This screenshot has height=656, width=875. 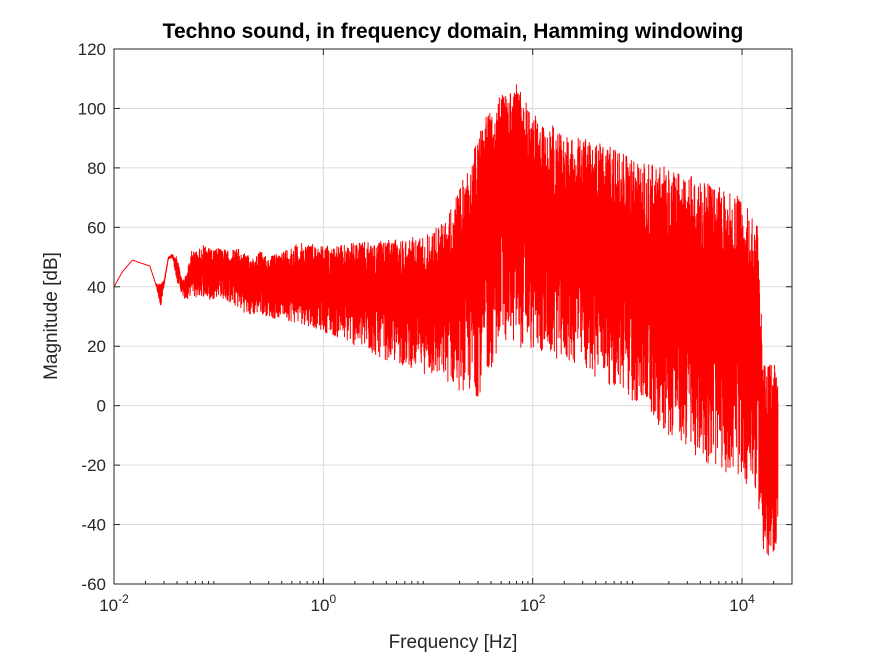 I want to click on y-tick-label: 40, so click(x=96, y=287).